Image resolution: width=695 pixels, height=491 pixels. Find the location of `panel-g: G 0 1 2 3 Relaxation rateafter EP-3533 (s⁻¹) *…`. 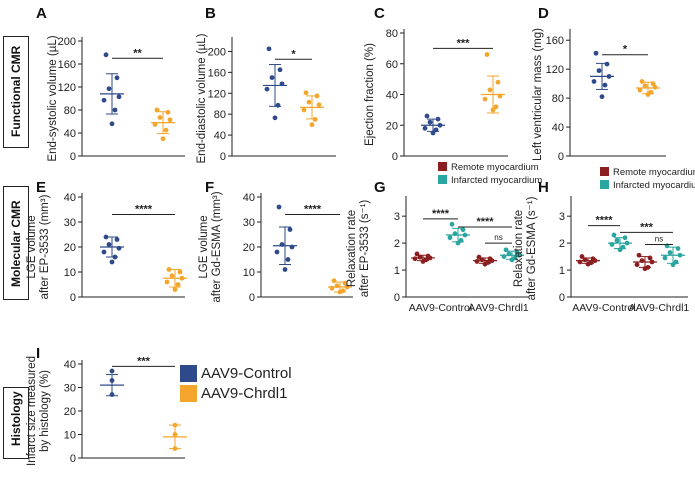

panel-g: G 0 1 2 3 Relaxation rateafter EP-3533 (s⁻¹) *… is located at coordinates (444, 238).